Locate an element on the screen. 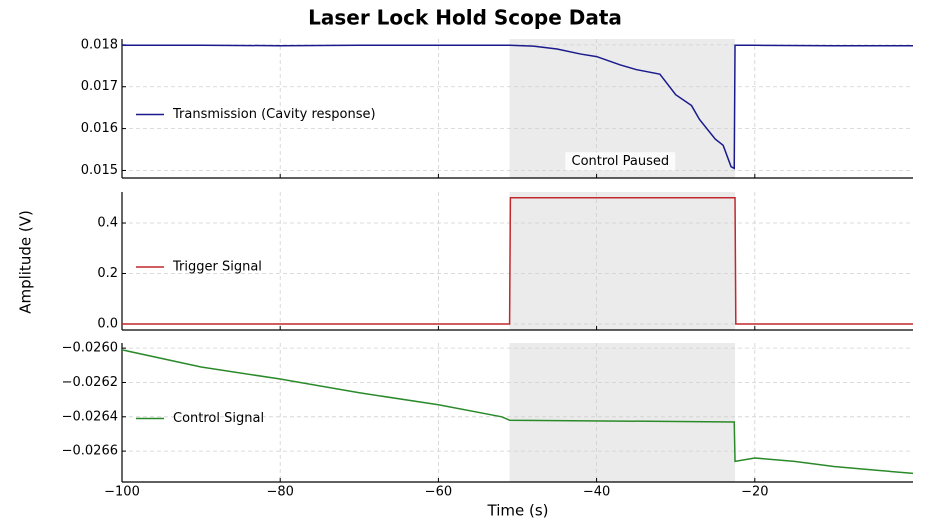 The height and width of the screenshot is (524, 930). y-tick-label: 0.0 is located at coordinates (107, 323).